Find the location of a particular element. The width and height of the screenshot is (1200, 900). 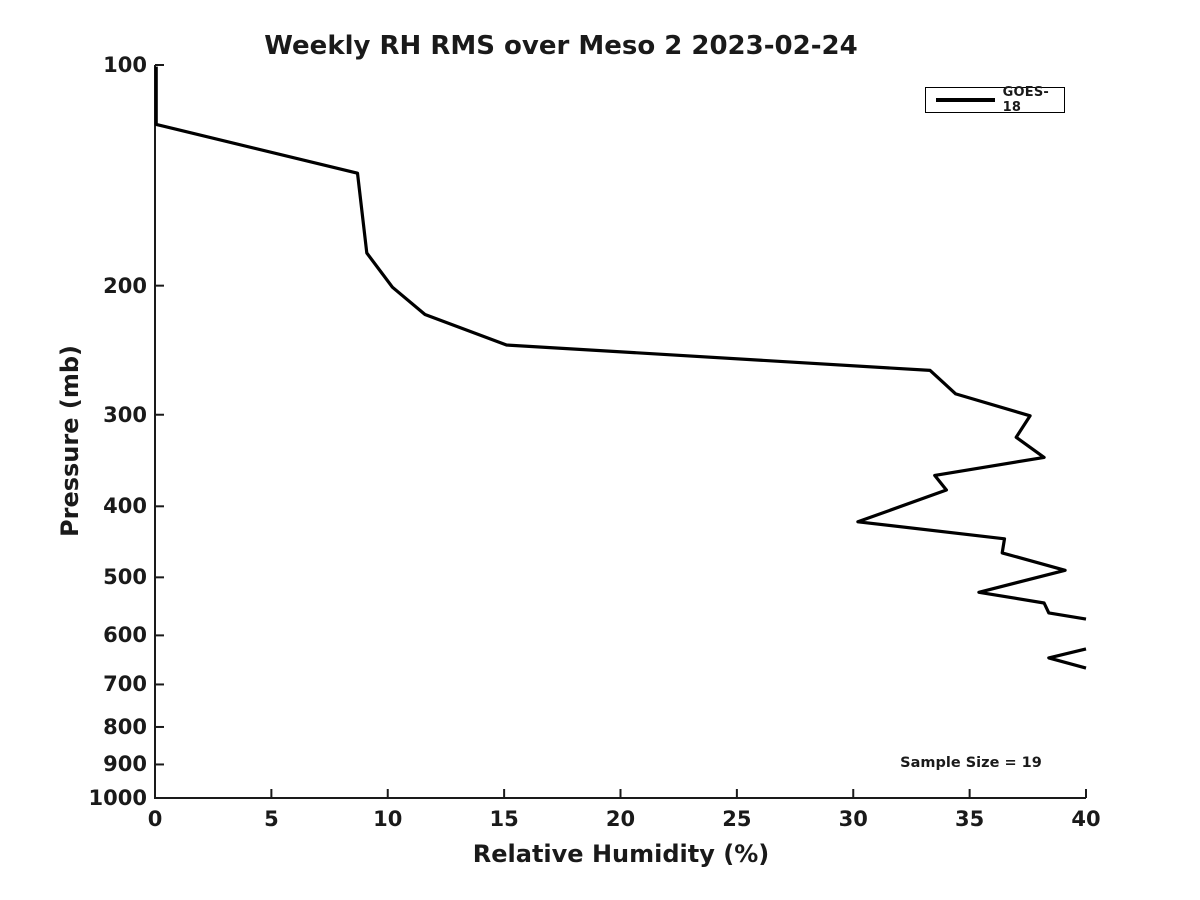

y-tick-label-1000: 1000 is located at coordinates (117, 798).